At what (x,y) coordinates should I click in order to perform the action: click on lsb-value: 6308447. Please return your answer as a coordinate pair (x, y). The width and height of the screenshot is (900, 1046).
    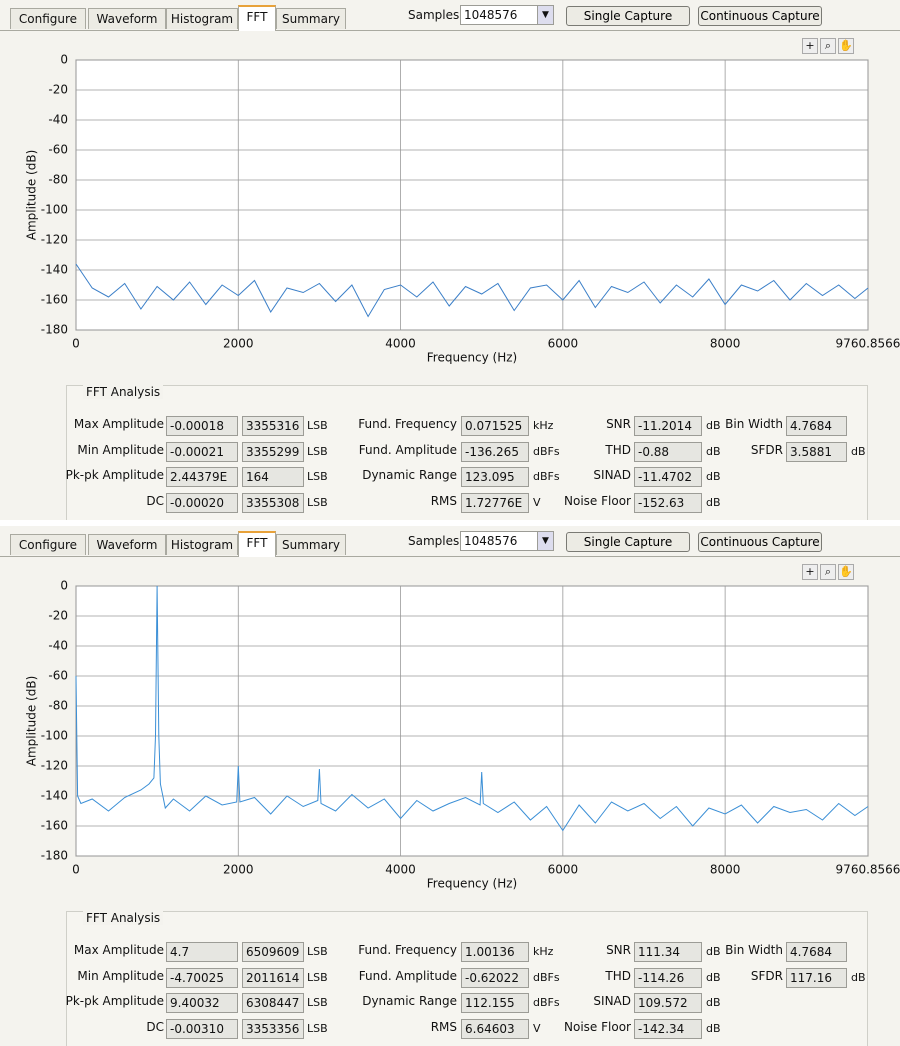
    Looking at the image, I should click on (273, 1003).